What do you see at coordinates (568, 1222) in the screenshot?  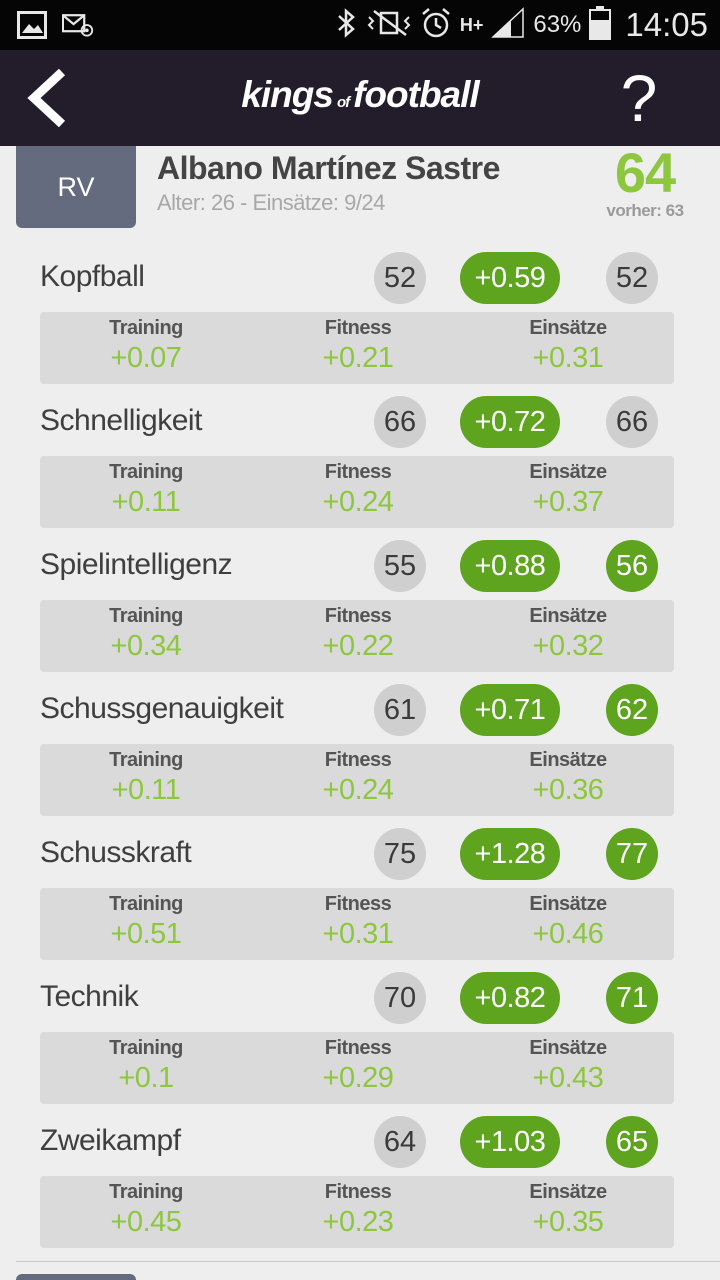 I see `einsaetze-value: +0.35` at bounding box center [568, 1222].